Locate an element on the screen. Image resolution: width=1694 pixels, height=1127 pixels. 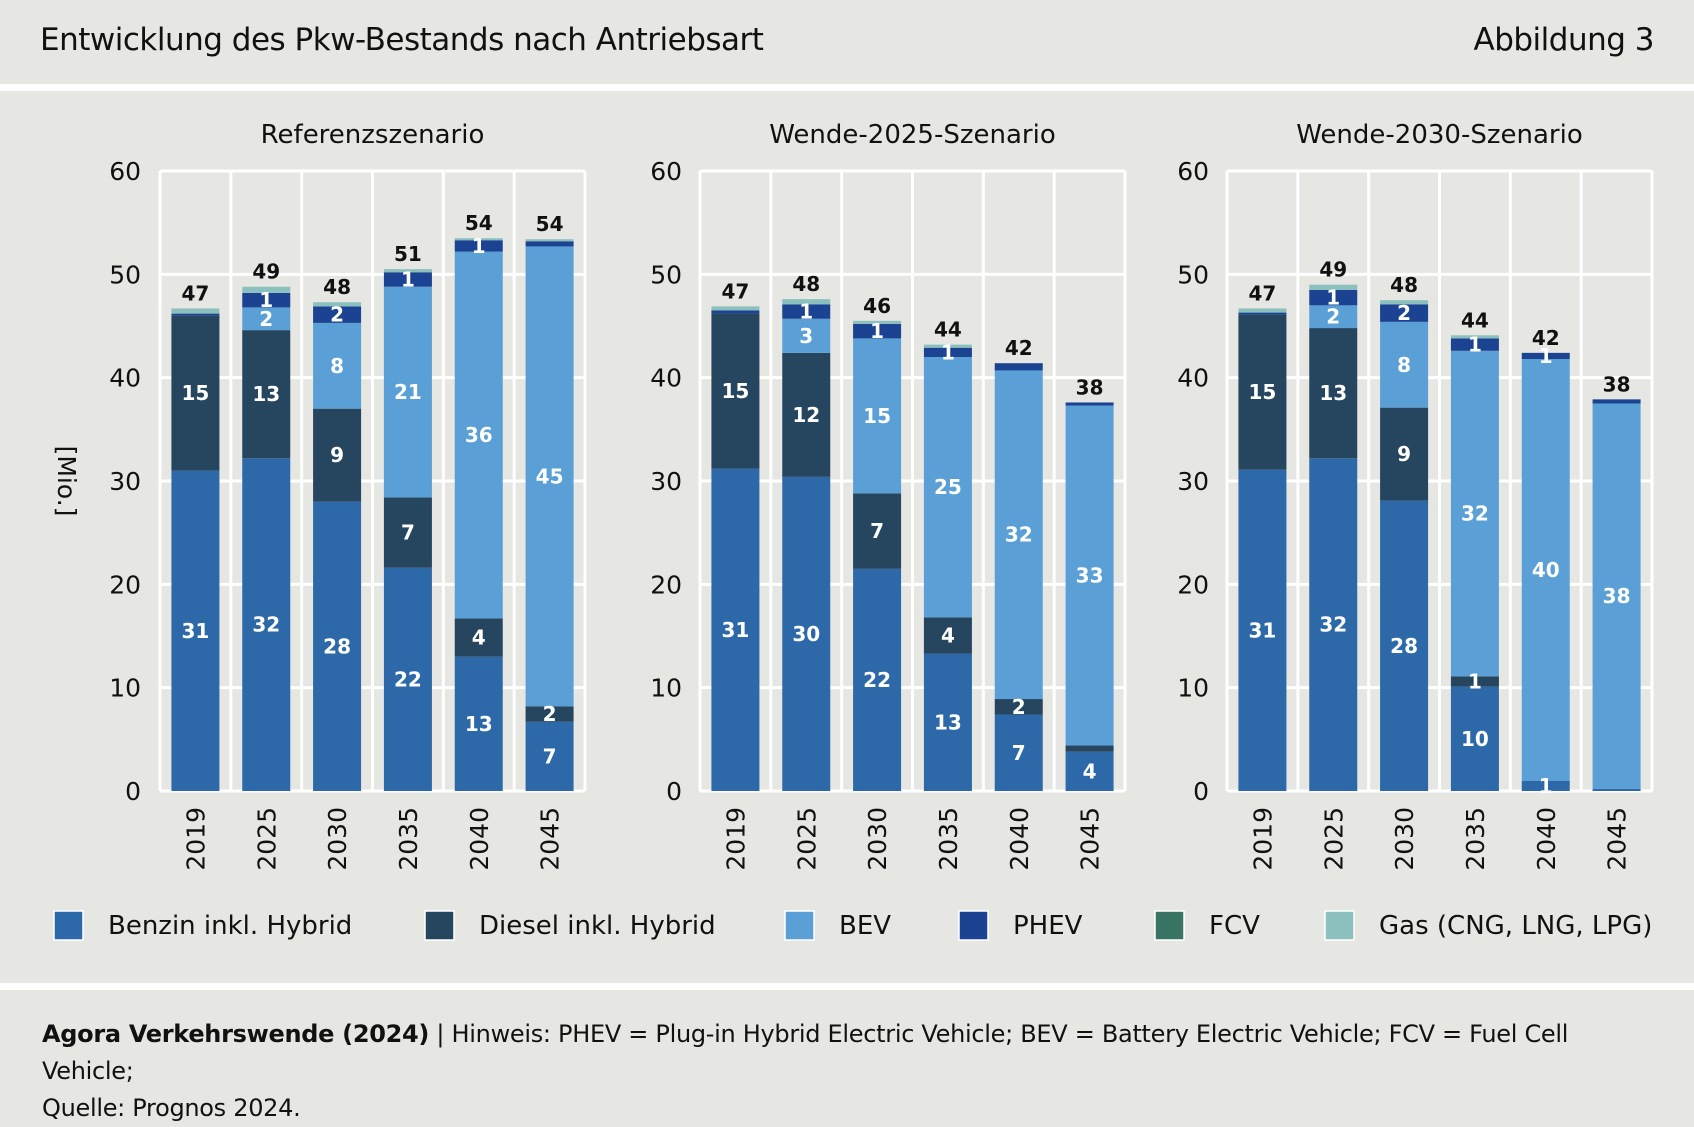
legend-item: BEV is located at coordinates (837, 925).